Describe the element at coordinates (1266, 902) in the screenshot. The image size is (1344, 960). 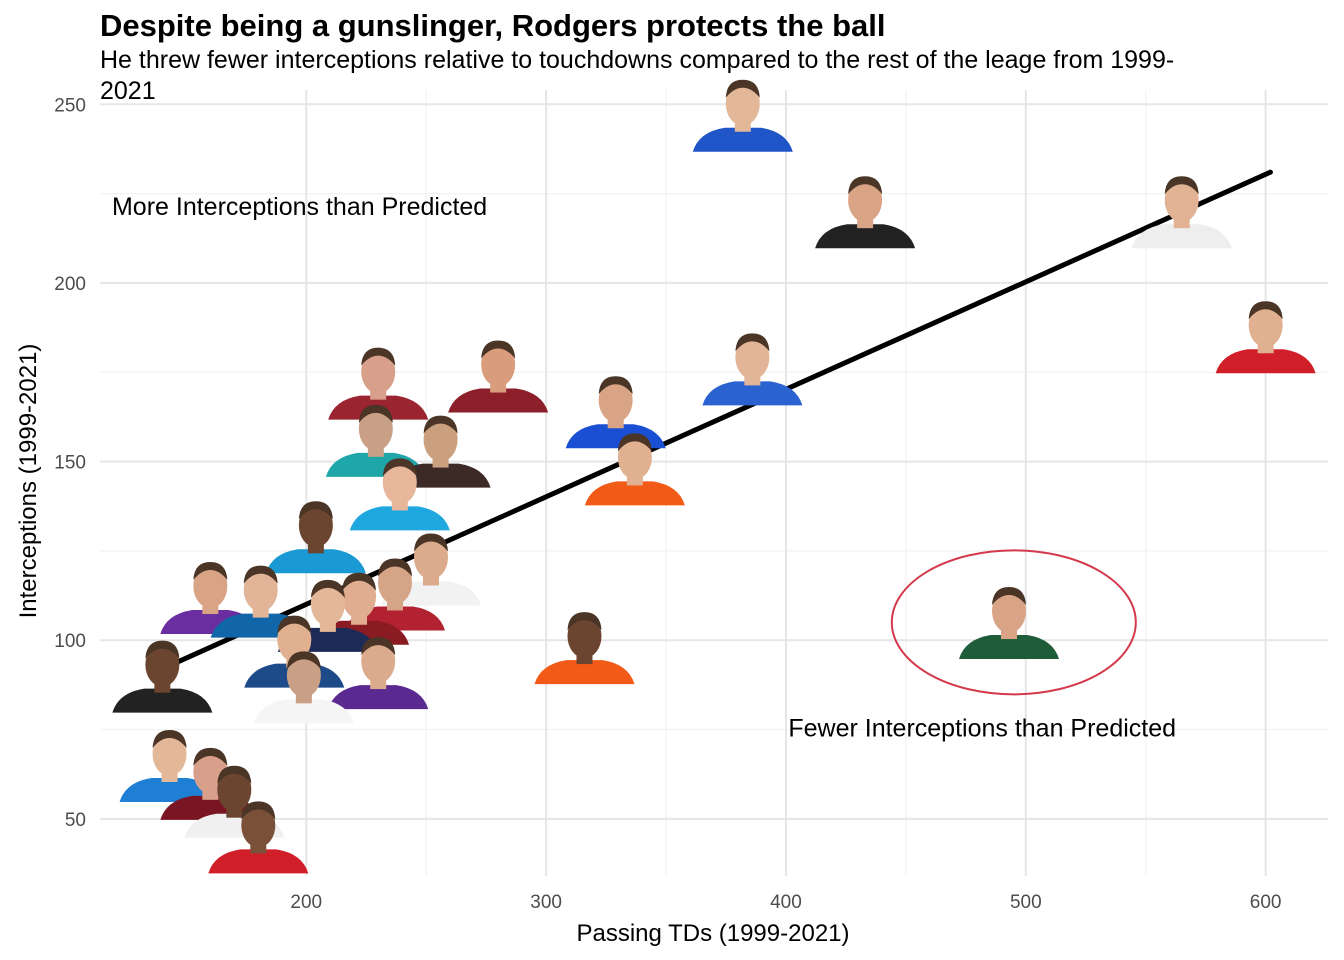
I see `x-tick-label: 600` at that location.